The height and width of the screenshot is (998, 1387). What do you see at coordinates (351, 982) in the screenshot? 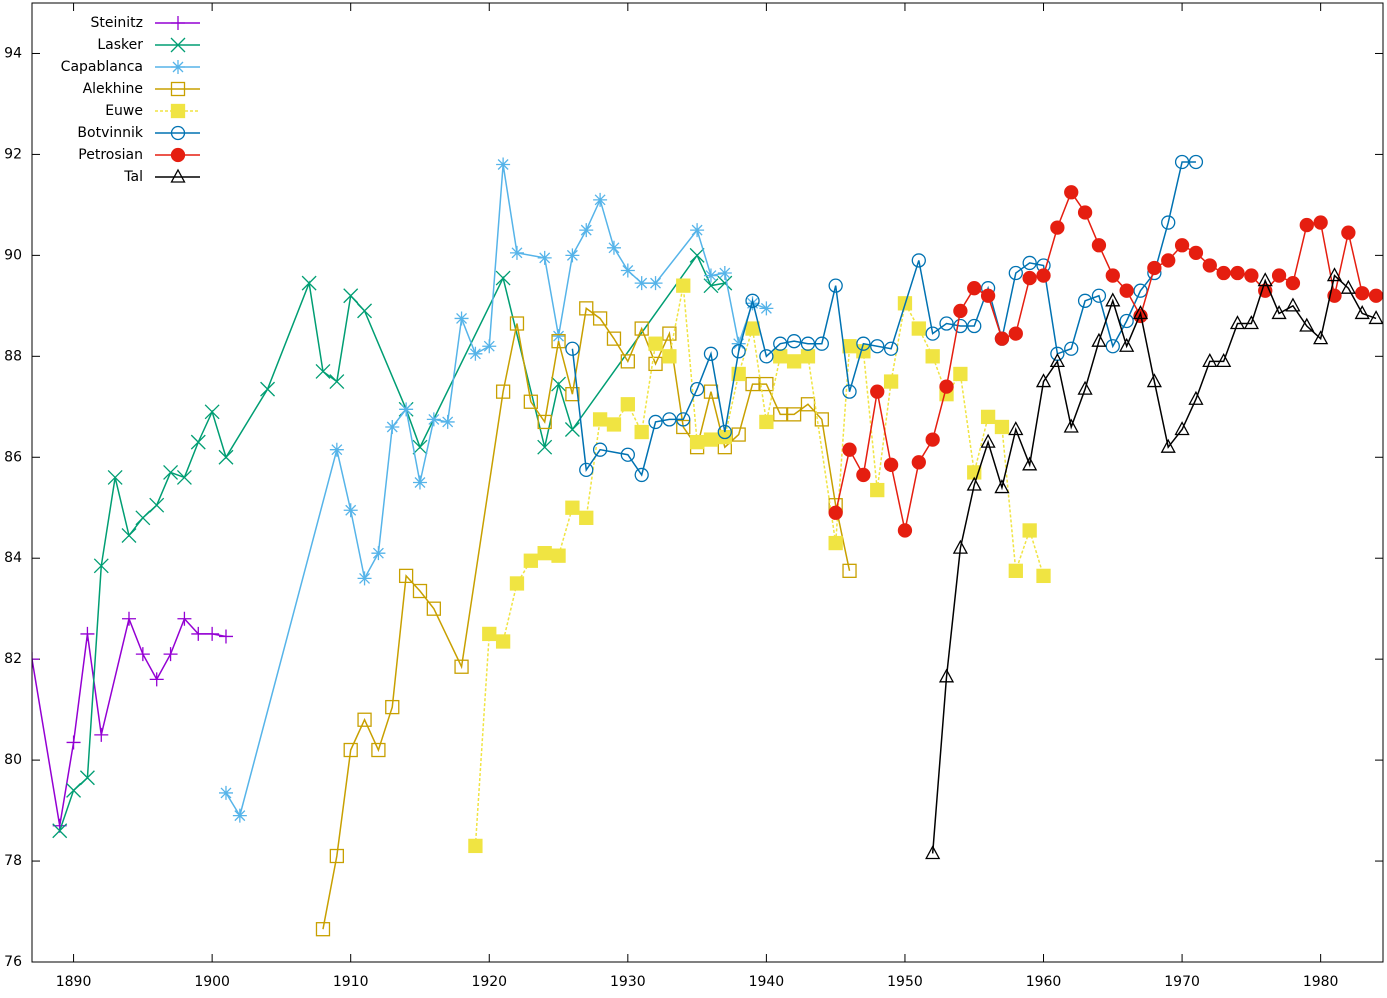
I see `x-tick-label: 1910` at bounding box center [351, 982].